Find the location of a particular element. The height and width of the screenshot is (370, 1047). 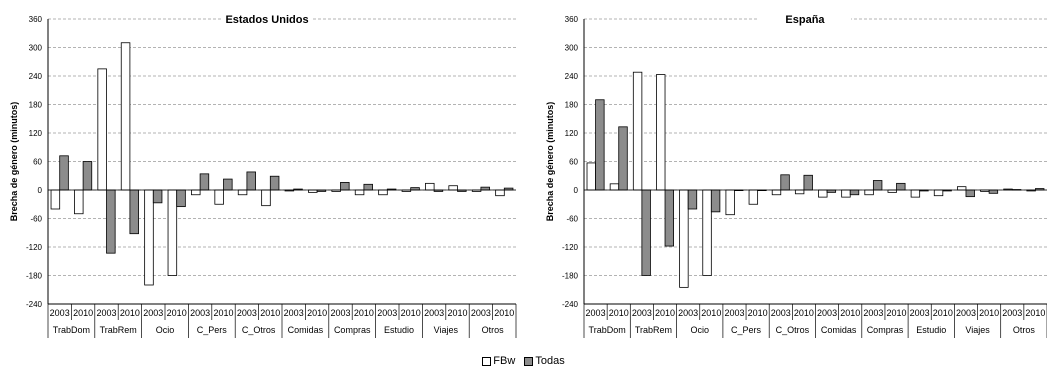

y-tick-label: -120 is located at coordinates (570, 247).